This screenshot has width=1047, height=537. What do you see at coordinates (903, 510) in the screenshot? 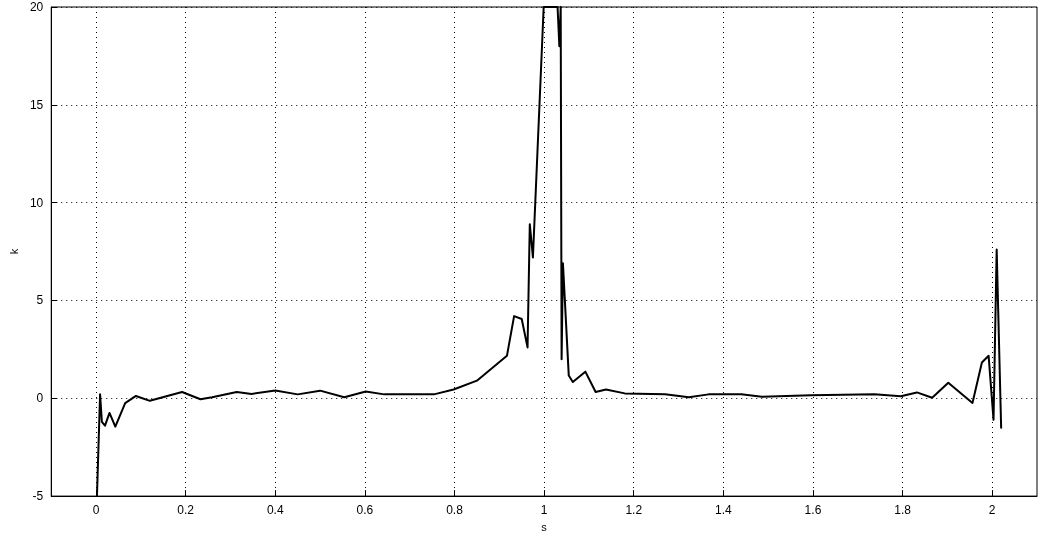
I see `x-tick-label: 1.8` at bounding box center [903, 510].